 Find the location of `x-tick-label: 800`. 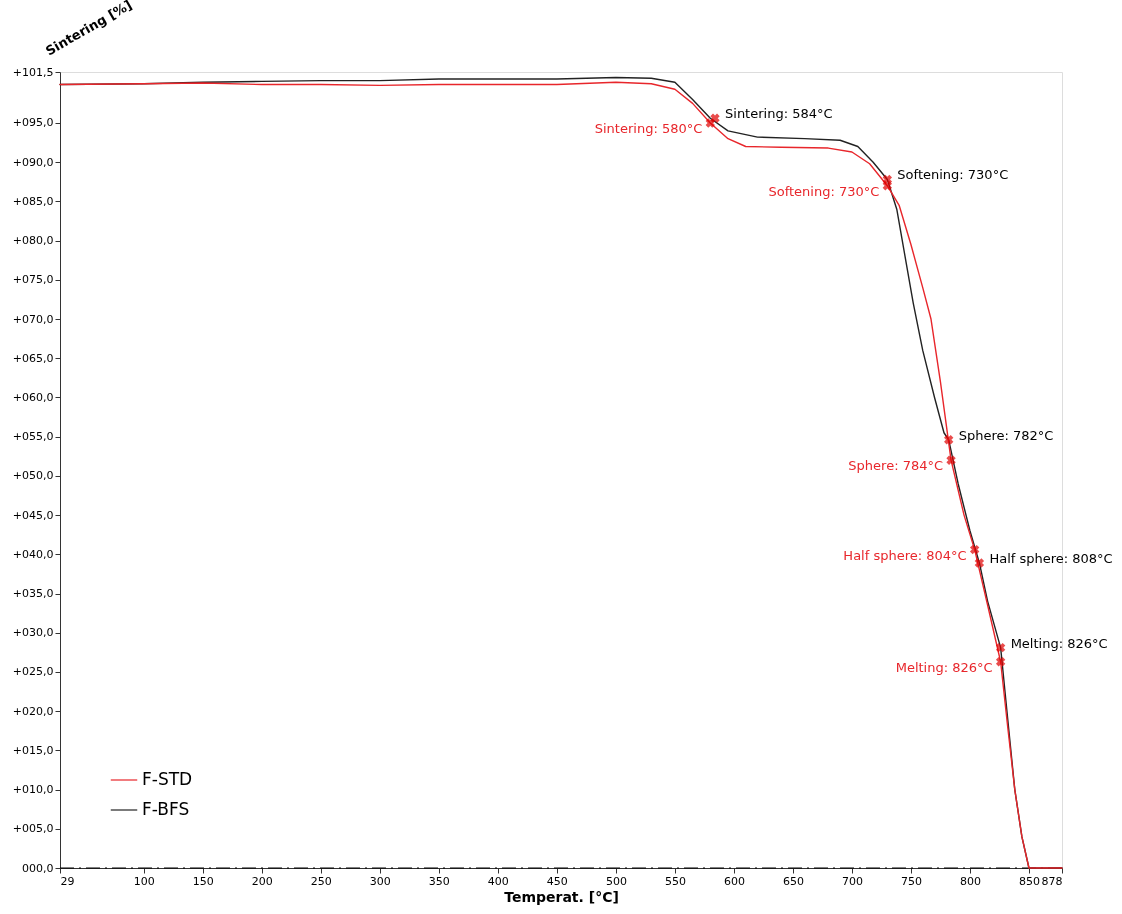

x-tick-label: 800 is located at coordinates (970, 881).